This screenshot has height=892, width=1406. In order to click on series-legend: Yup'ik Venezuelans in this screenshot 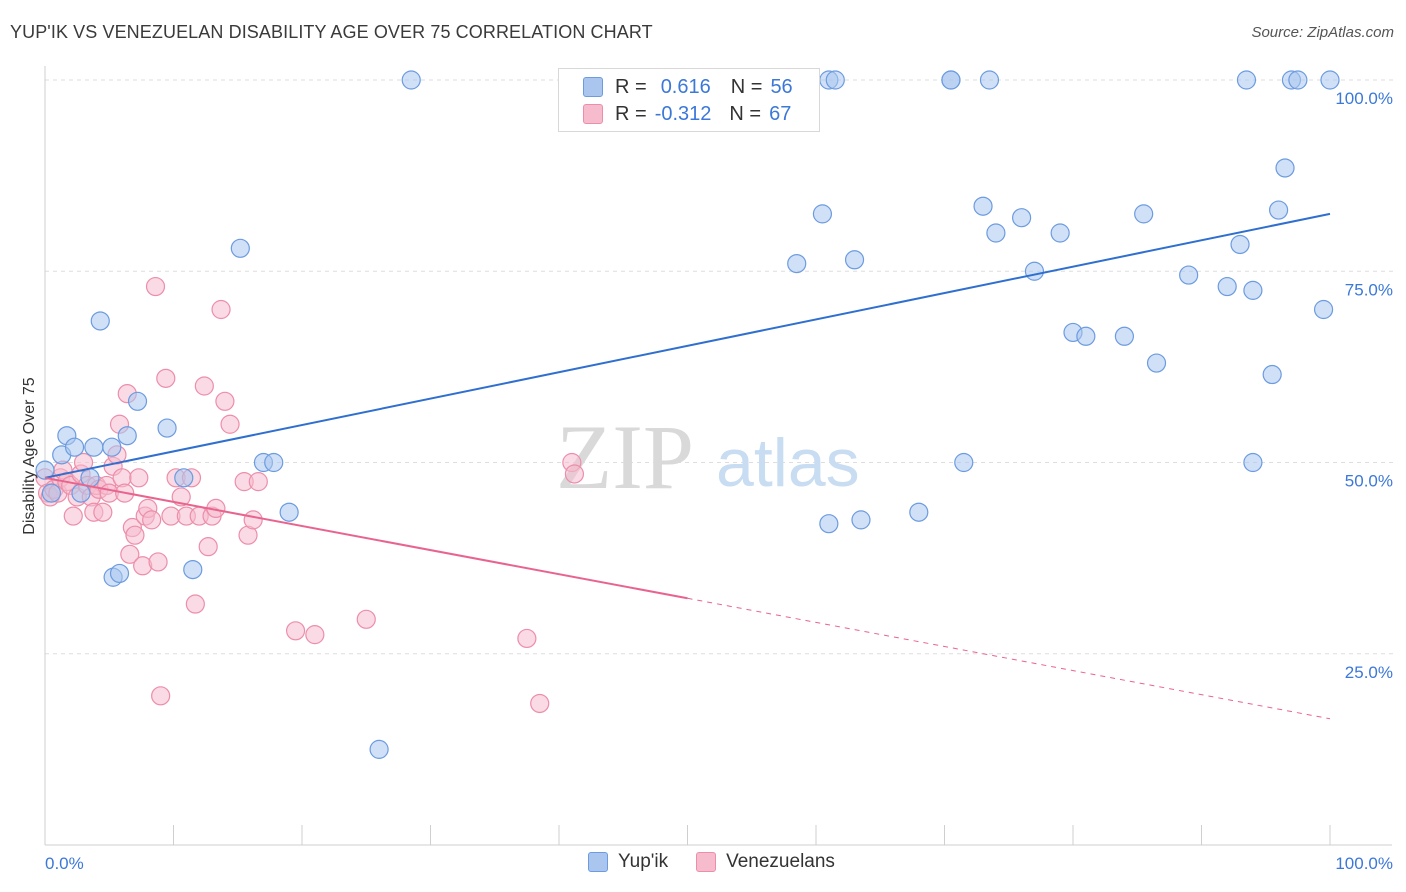, I will do `click(725, 862)`.